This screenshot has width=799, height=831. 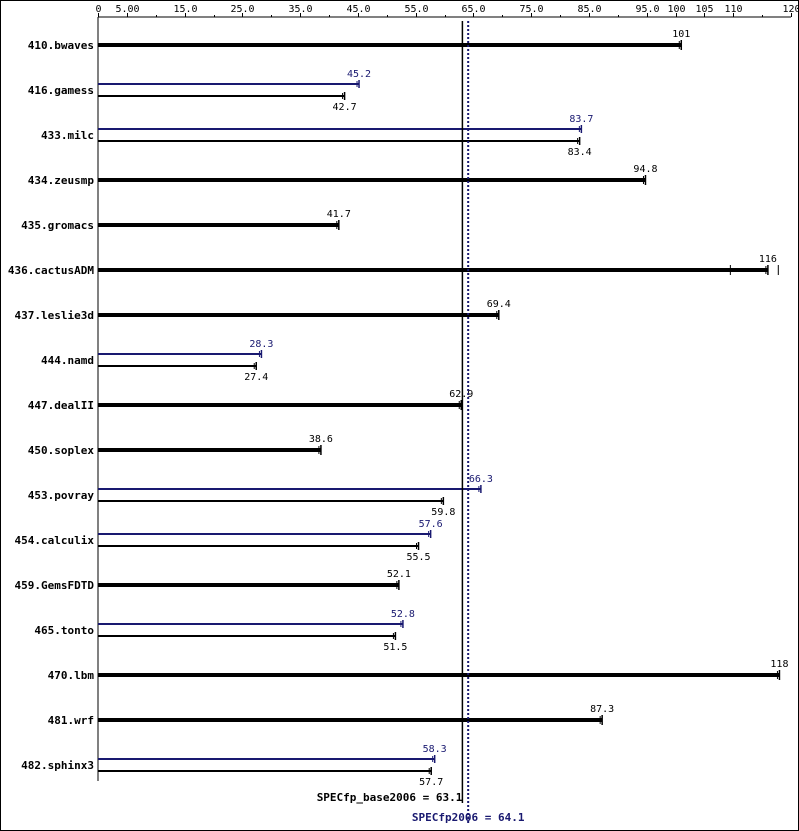 What do you see at coordinates (403, 614) in the screenshot?
I see `peak-value-label: 52.8` at bounding box center [403, 614].